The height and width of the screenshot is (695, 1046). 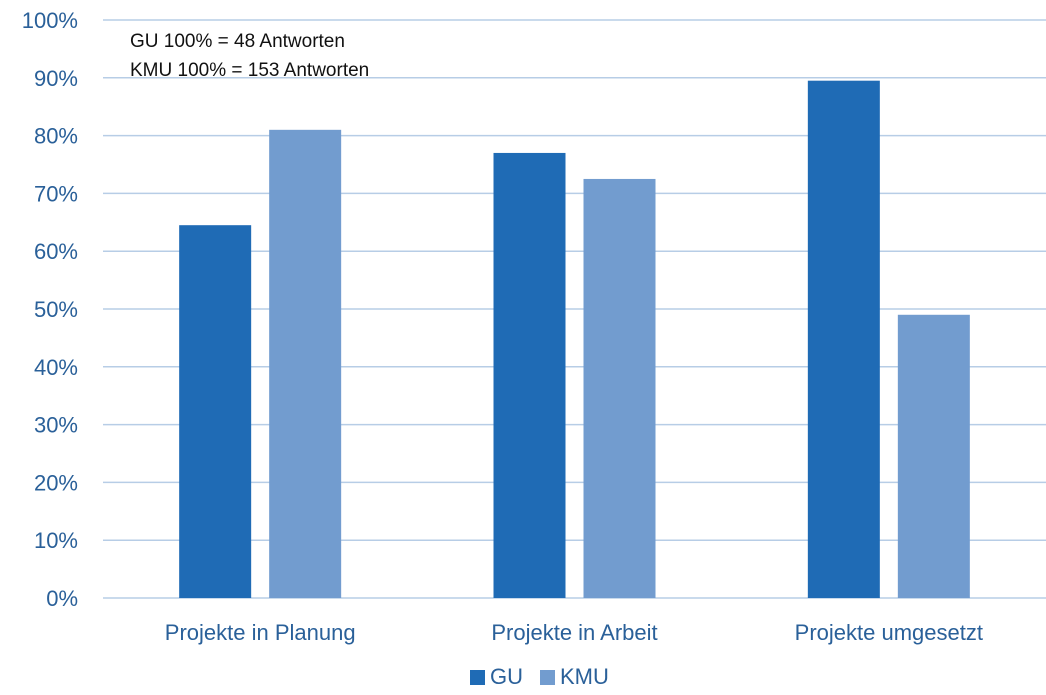 What do you see at coordinates (56, 136) in the screenshot?
I see `y-tick-label: 80%` at bounding box center [56, 136].